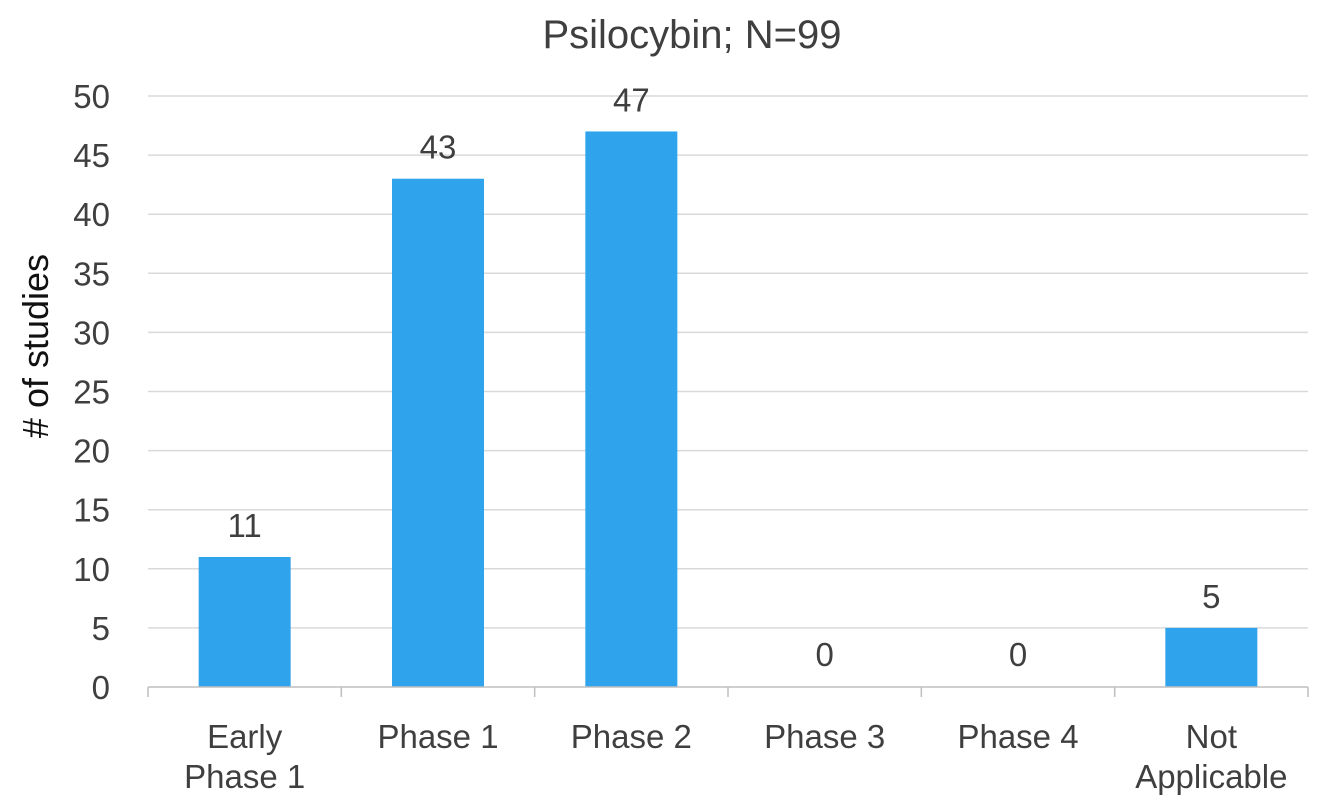  What do you see at coordinates (438, 147) in the screenshot?
I see `data-label: 43` at bounding box center [438, 147].